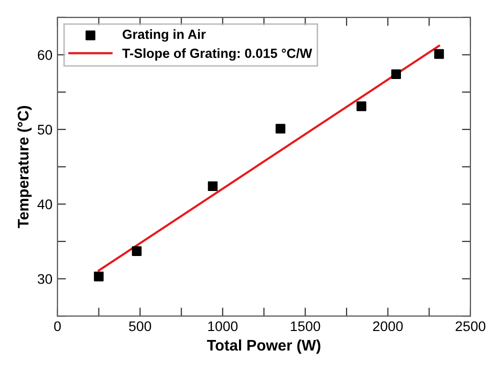  Describe the element at coordinates (45, 55) in the screenshot. I see `y-tick-label: 60` at that location.